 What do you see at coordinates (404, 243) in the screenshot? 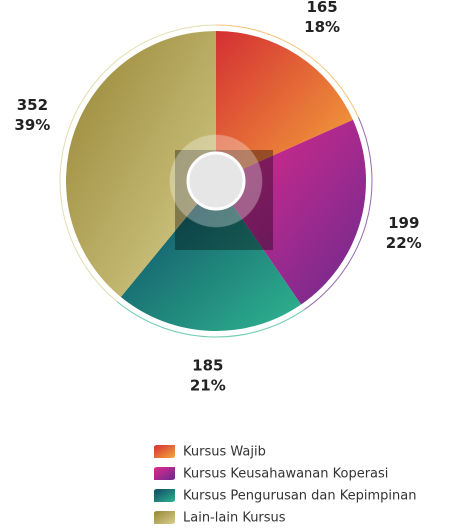
I see `percent-label: 22%` at bounding box center [404, 243].